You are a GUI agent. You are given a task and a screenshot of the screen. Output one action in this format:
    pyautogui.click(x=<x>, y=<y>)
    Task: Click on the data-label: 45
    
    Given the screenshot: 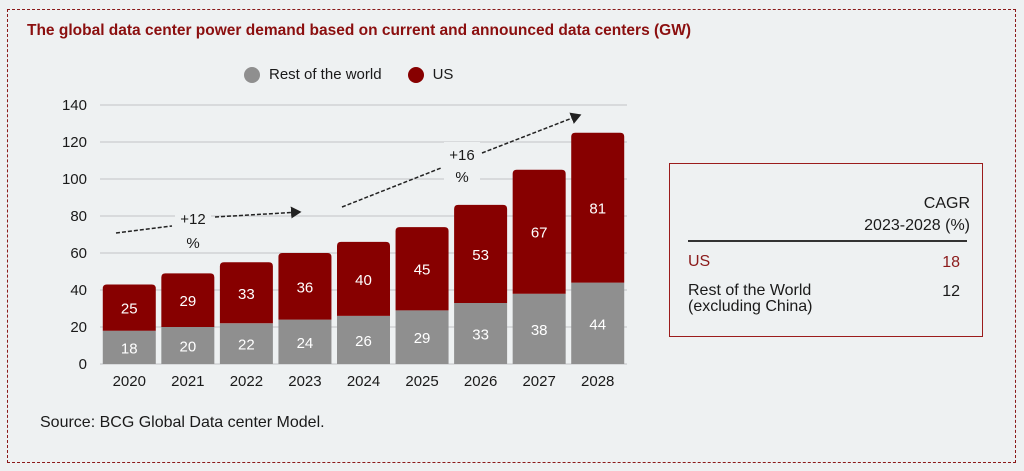 What is the action you would take?
    pyautogui.click(x=422, y=270)
    